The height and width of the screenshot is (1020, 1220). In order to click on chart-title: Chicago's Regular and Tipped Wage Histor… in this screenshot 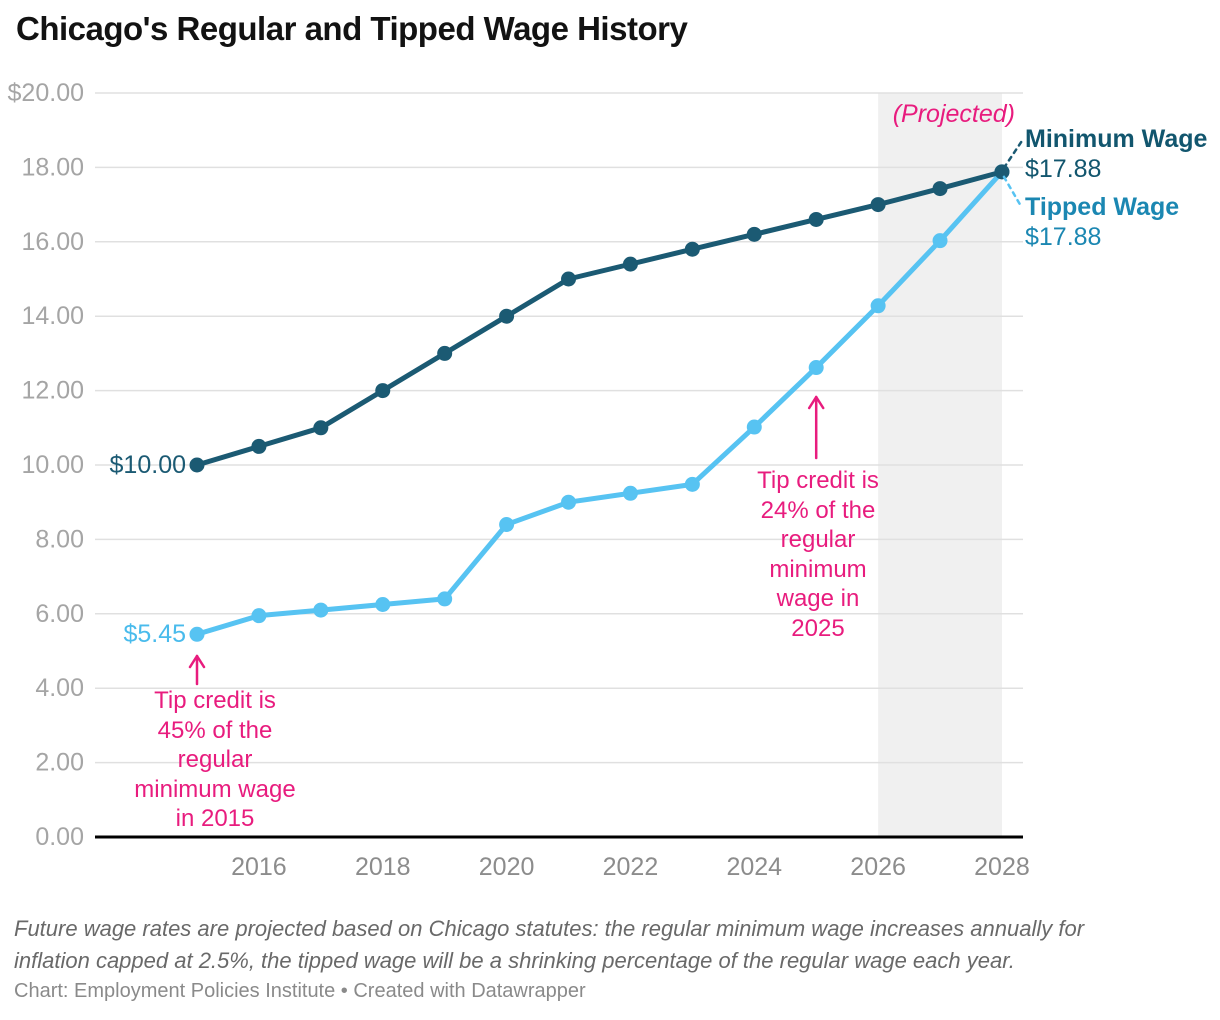, I will do `click(352, 28)`.